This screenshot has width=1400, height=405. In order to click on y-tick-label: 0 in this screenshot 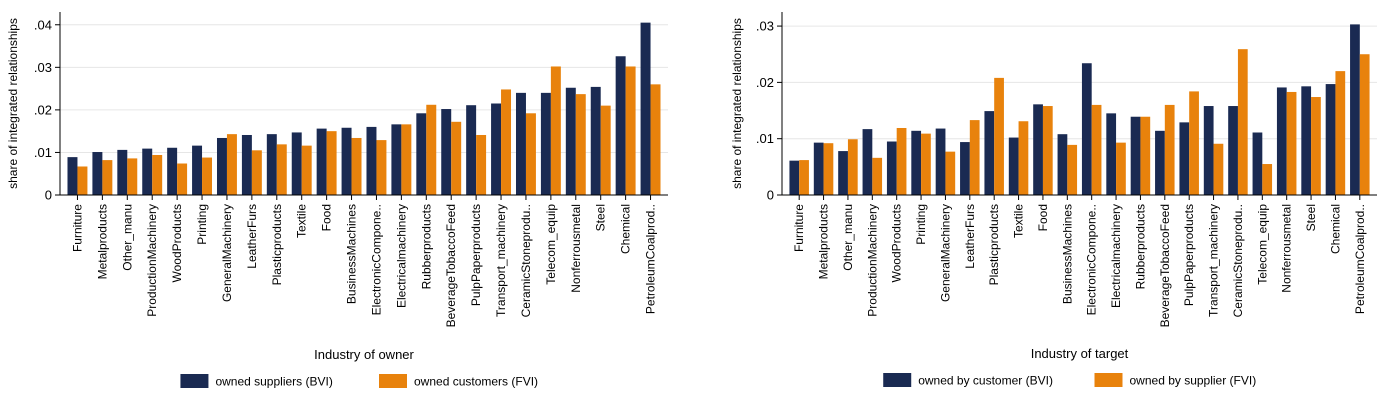, I will do `click(48, 195)`.